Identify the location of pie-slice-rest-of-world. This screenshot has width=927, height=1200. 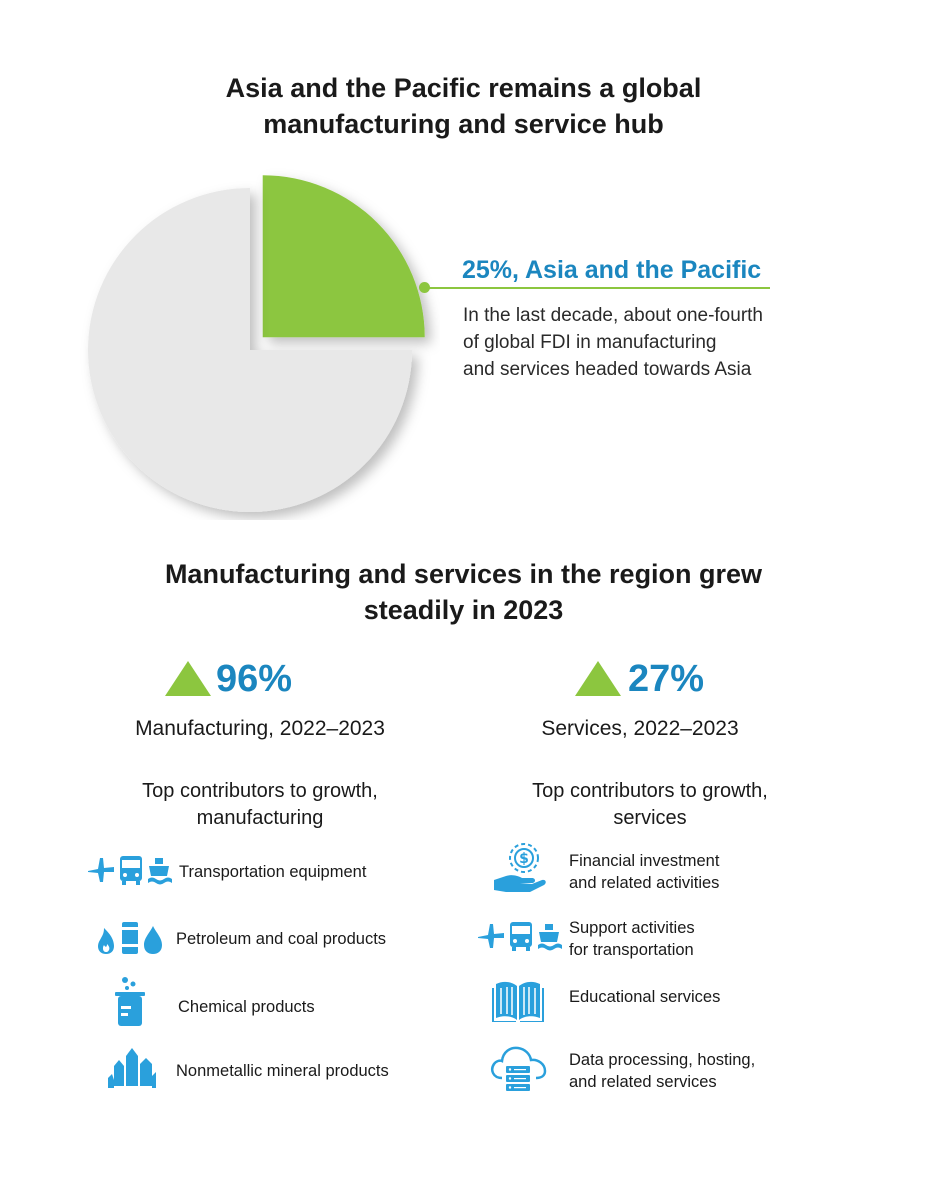
(250, 350).